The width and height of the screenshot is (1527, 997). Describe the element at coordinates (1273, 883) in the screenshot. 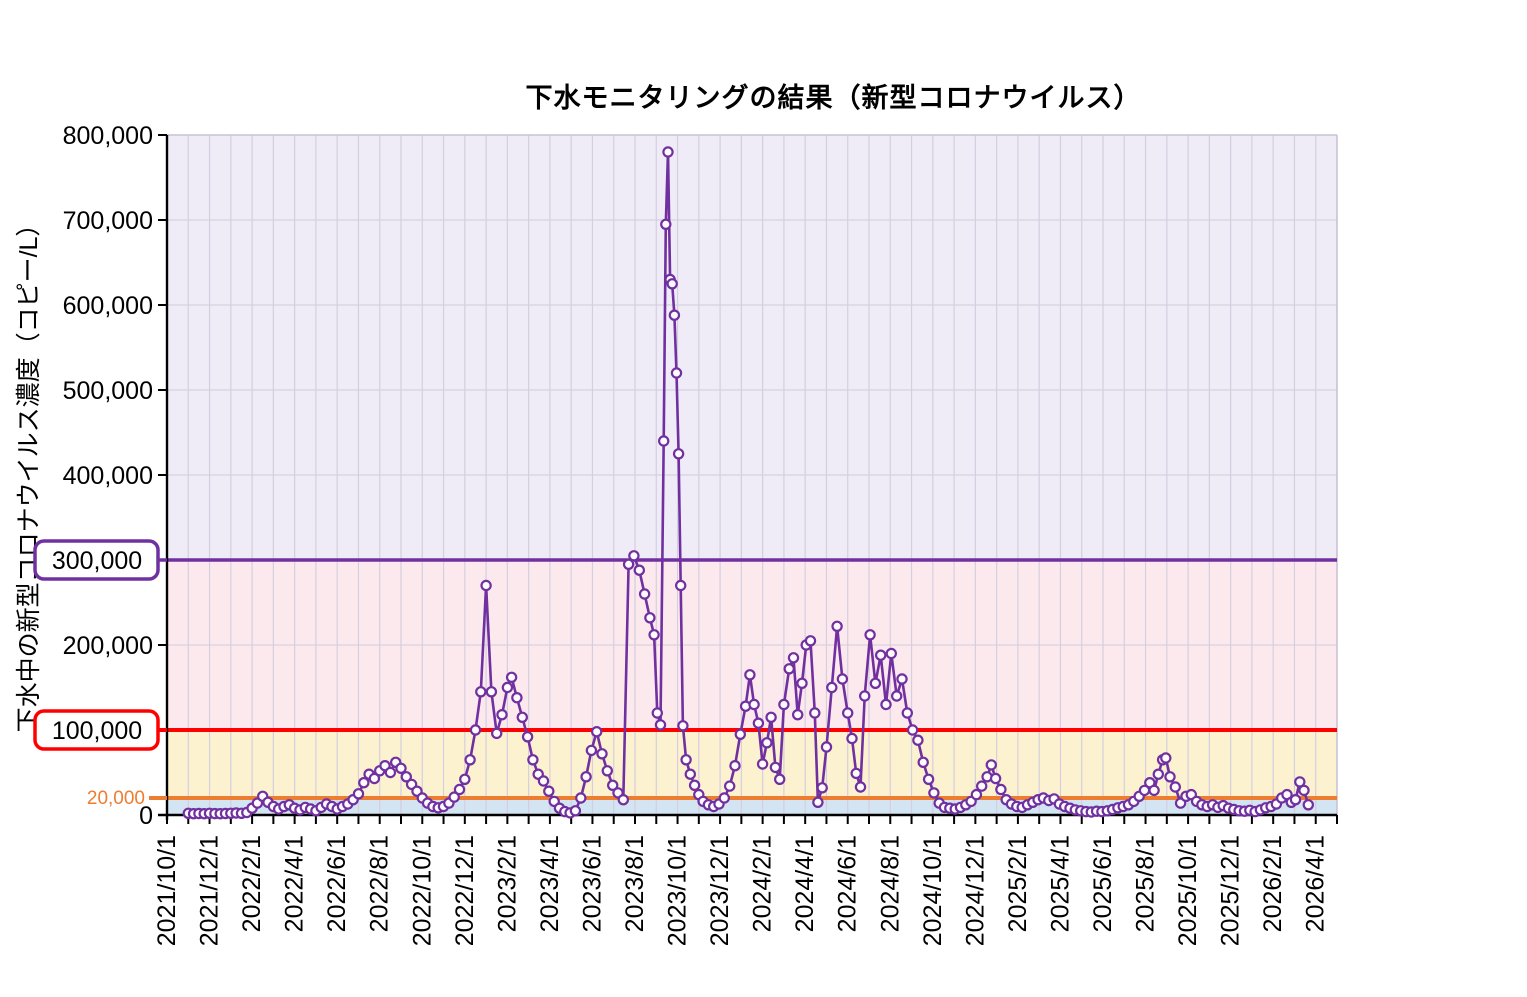

I see `x-tick-label: 2026/2/1` at that location.